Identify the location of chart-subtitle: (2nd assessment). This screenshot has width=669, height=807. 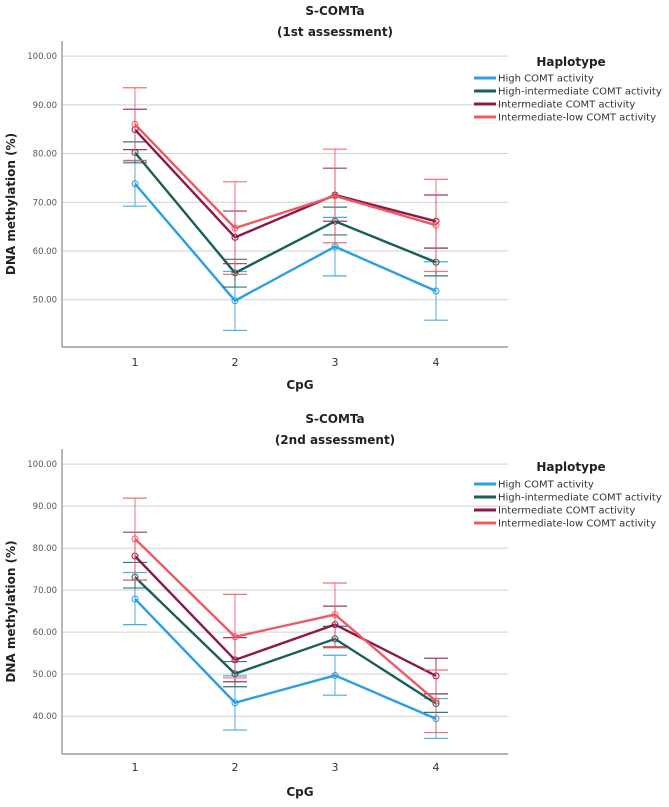
(335, 440).